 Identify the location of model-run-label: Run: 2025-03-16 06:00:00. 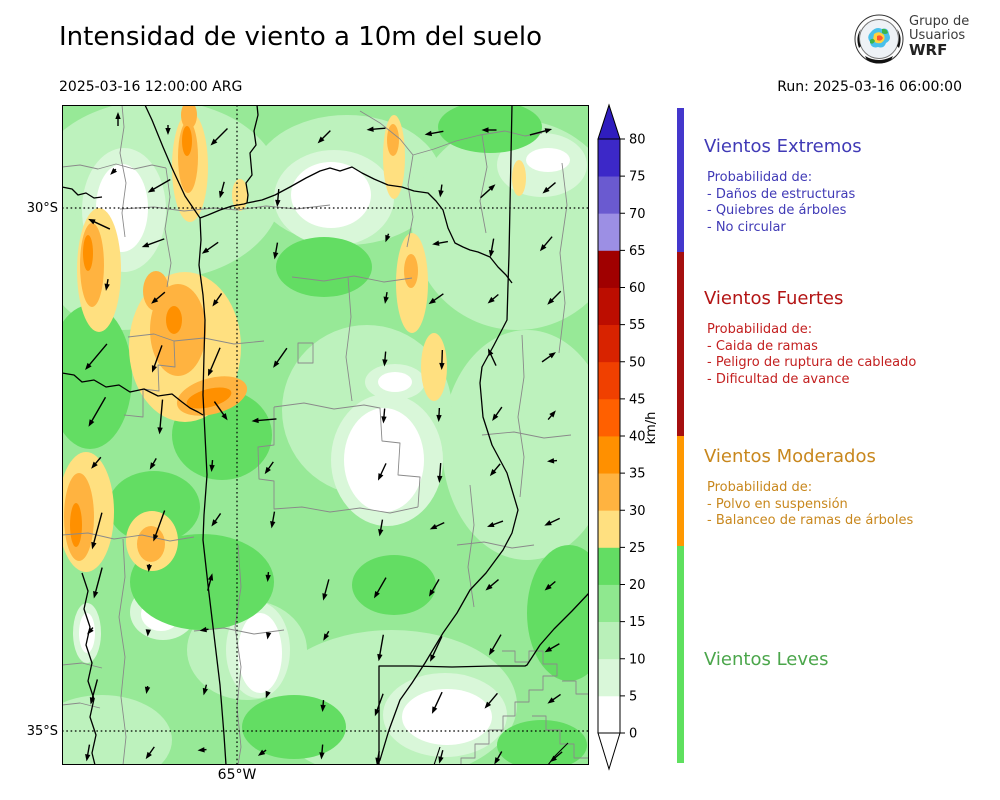
(869, 87).